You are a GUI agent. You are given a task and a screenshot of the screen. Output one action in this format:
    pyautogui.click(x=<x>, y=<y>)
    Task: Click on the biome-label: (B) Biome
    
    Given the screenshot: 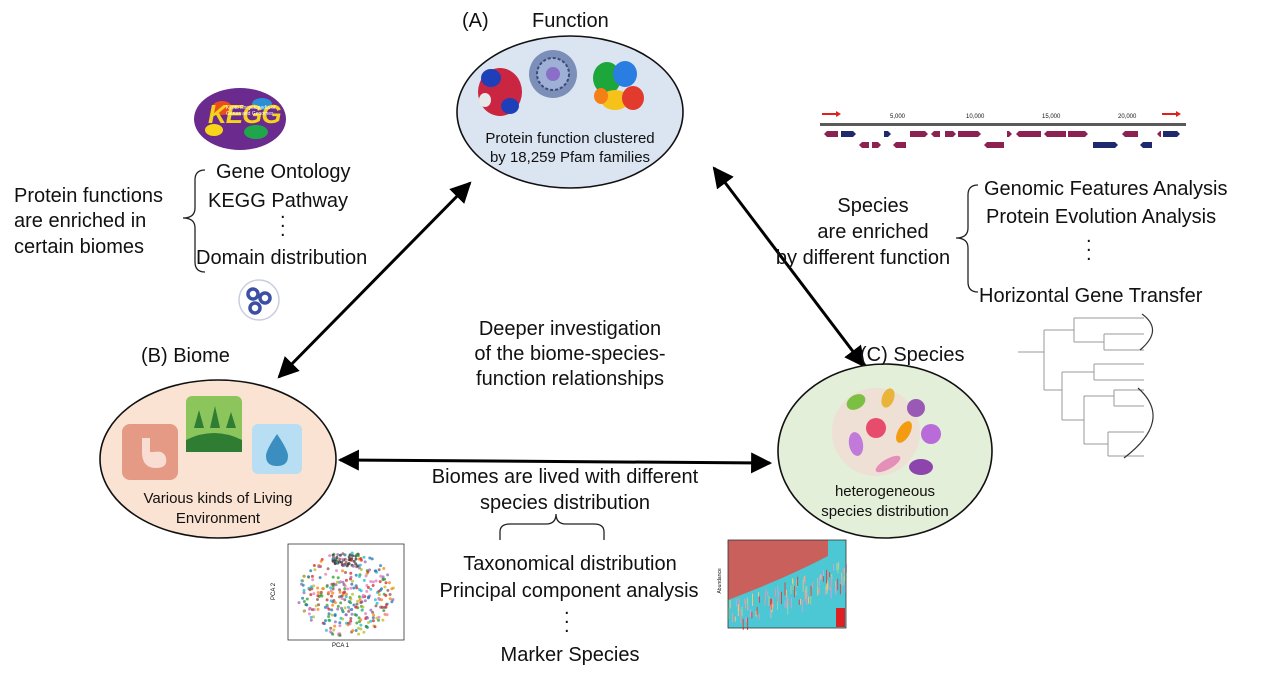 What is the action you would take?
    pyautogui.click(x=185, y=356)
    